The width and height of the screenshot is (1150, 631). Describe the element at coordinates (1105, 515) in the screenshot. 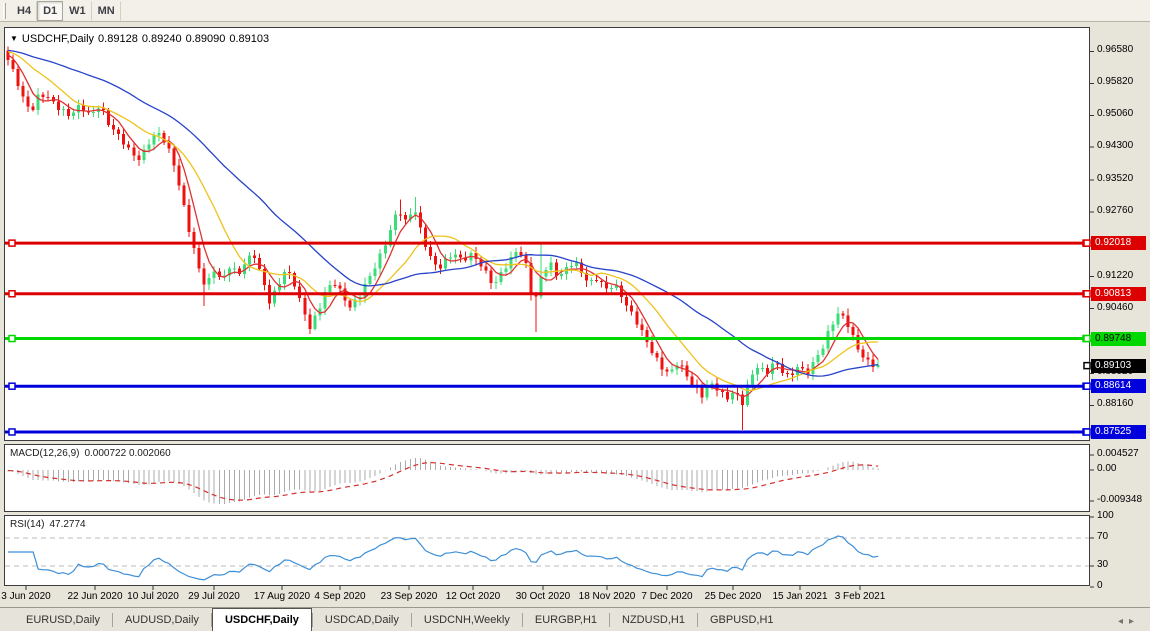

I see `rsi-tick-label: 100` at that location.